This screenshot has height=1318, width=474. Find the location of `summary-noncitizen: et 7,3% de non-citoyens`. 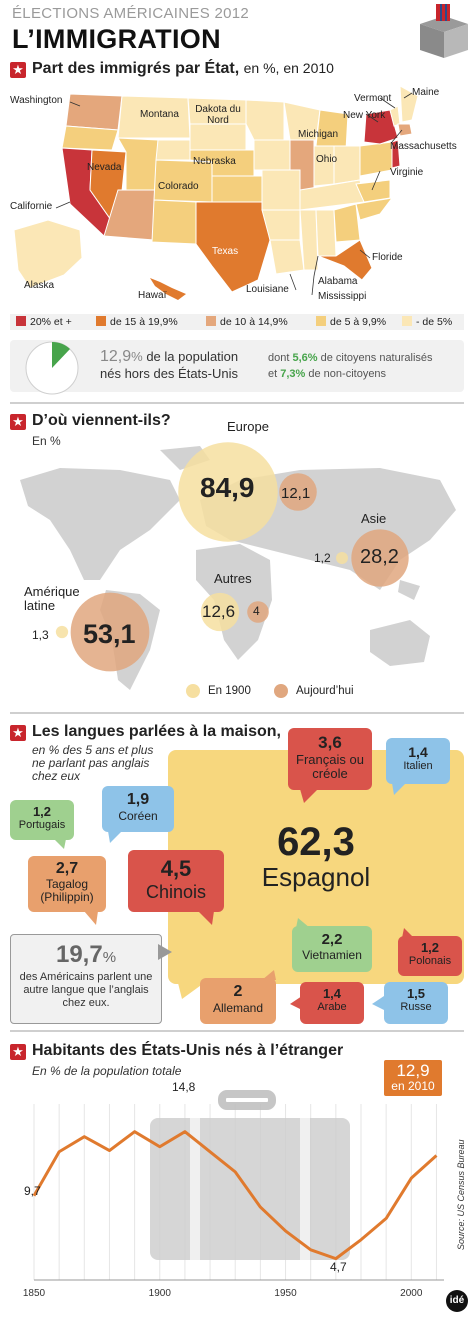

summary-noncitizen: et 7,3% de non-citoyens is located at coordinates (327, 374).